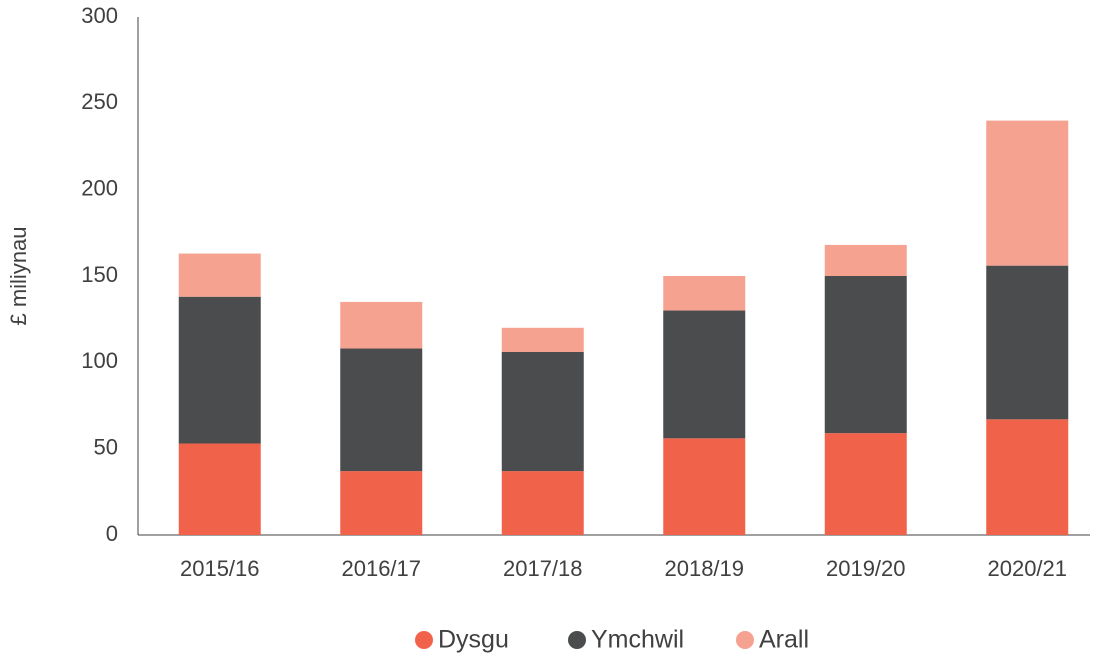  Describe the element at coordinates (704, 568) in the screenshot. I see `x-tick-label: 2018/19` at that location.